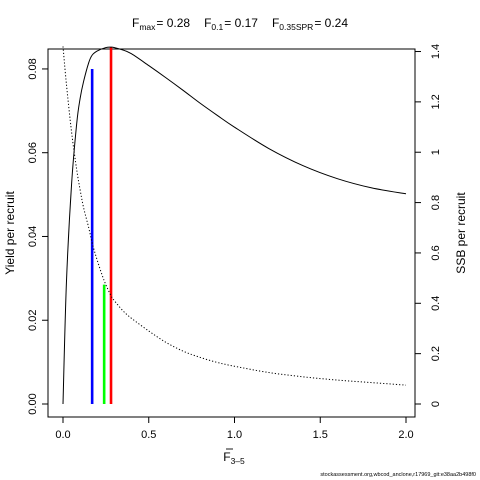  What do you see at coordinates (436, 353) in the screenshot?
I see `y-right-tick-label: 0.2` at bounding box center [436, 353].